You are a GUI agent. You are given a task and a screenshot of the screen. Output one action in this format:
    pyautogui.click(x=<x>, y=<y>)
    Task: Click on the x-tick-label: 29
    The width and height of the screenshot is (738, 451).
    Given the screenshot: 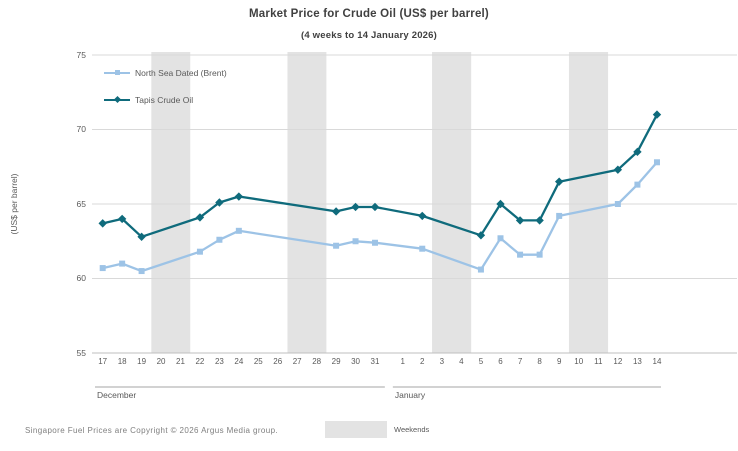 What is the action you would take?
    pyautogui.click(x=336, y=361)
    